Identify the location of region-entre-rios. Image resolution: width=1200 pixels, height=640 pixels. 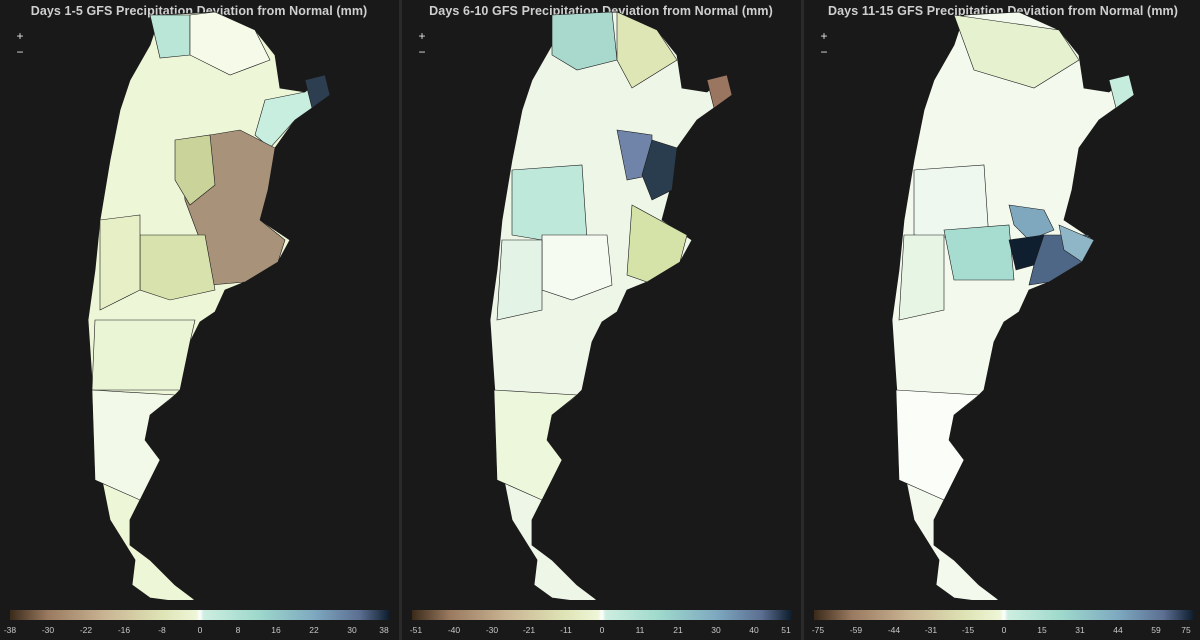
(659, 170).